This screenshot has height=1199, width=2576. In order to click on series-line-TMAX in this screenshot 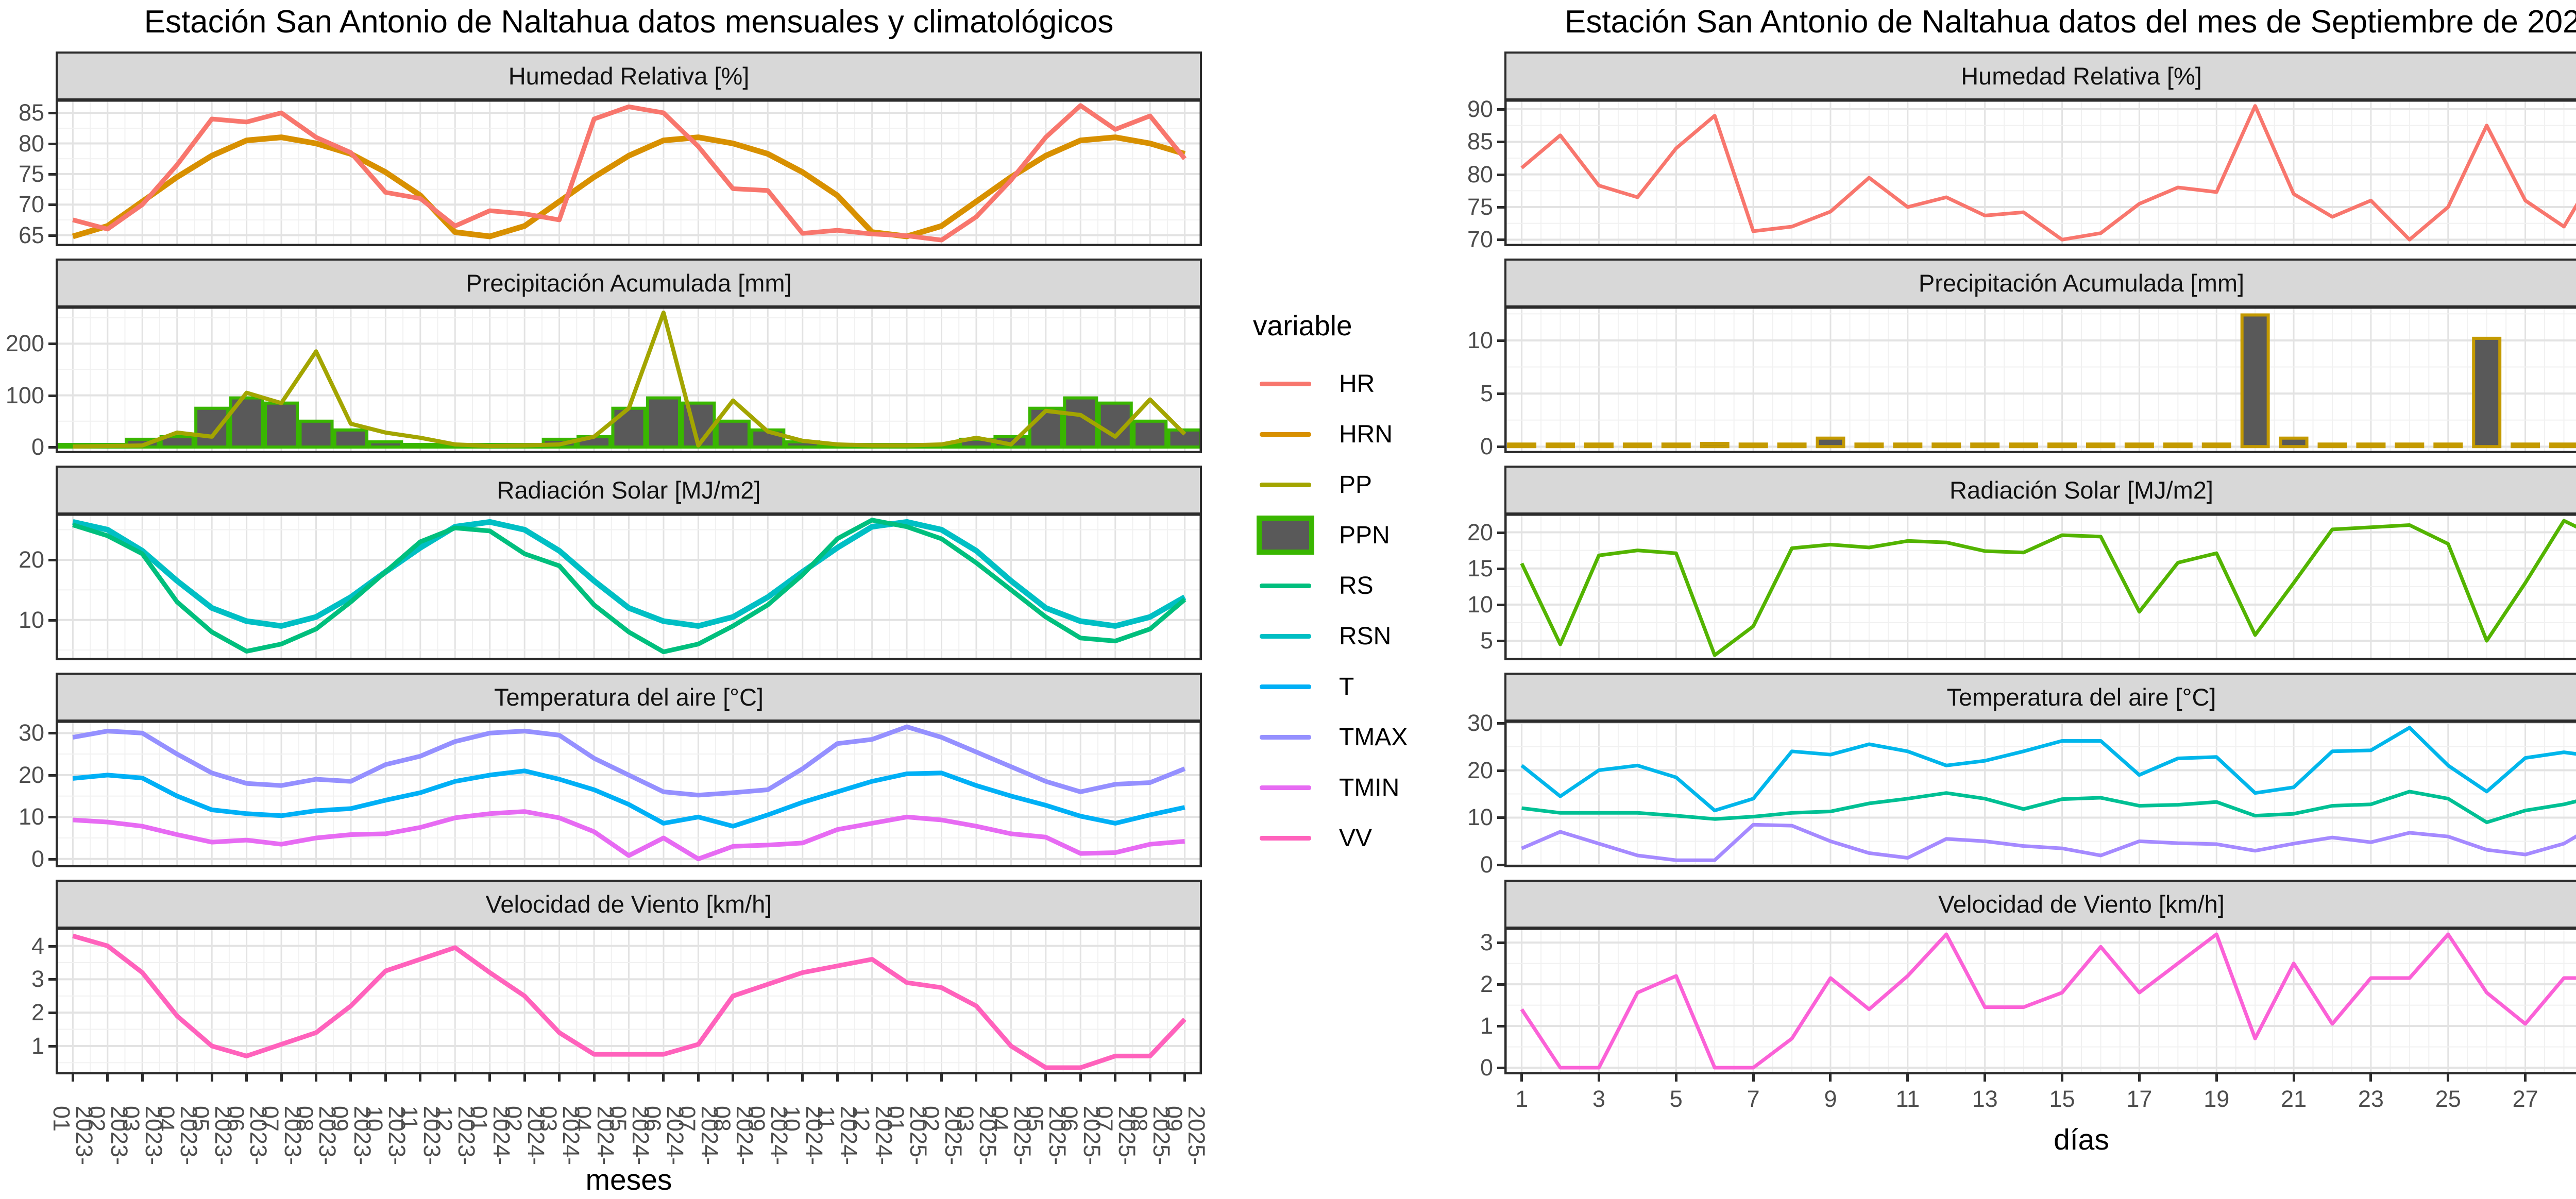, I will do `click(629, 761)`.